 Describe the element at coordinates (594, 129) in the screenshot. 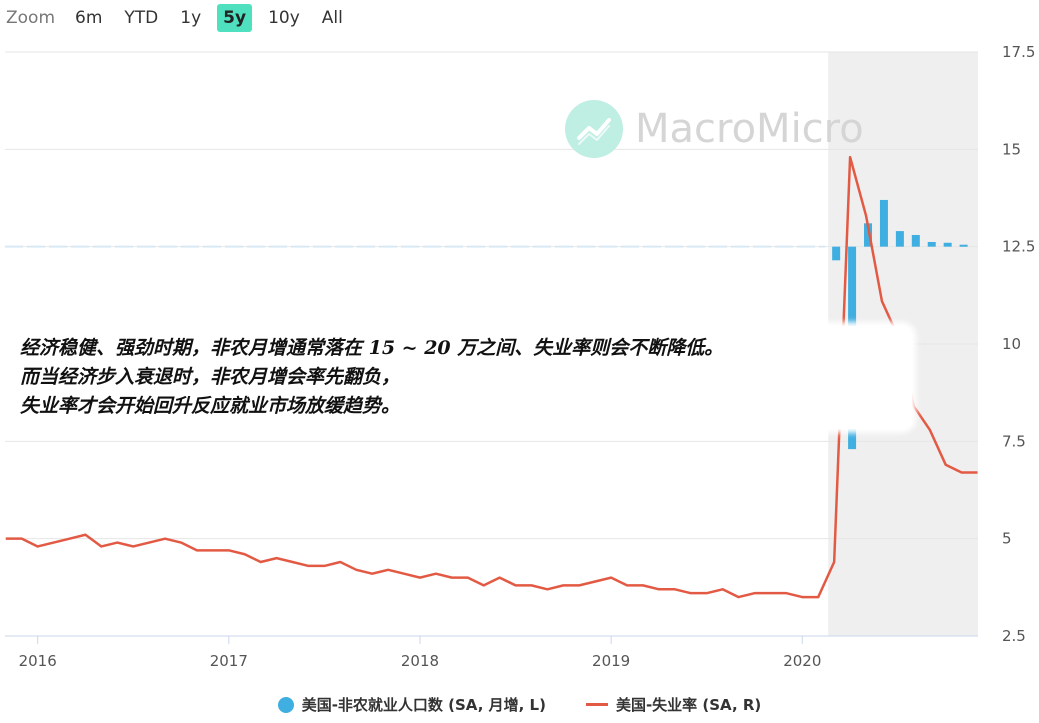

I see `macromicro-logo-icon` at that location.